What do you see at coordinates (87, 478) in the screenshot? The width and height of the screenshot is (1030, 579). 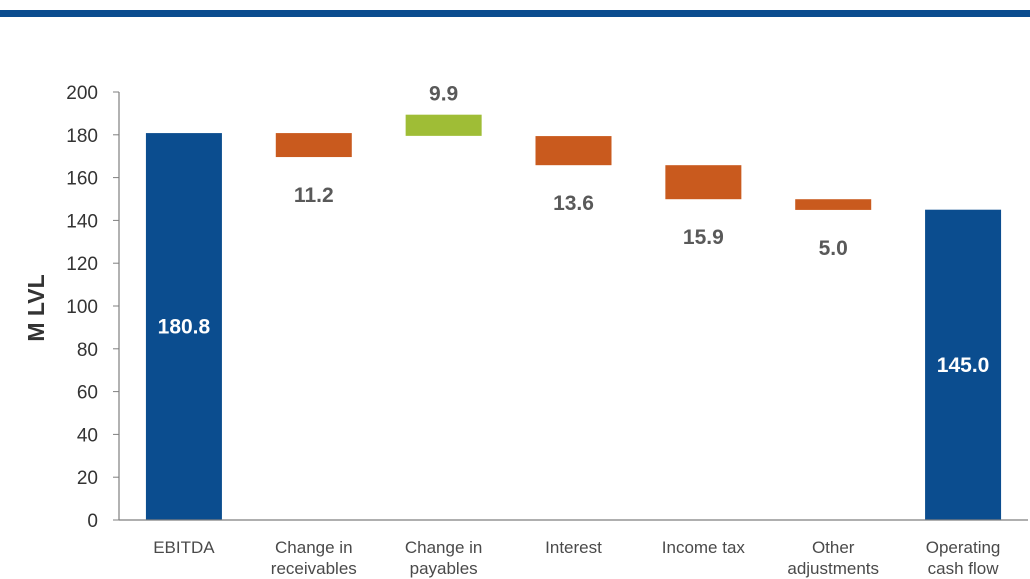 I see `y-tick-label: 20` at bounding box center [87, 478].